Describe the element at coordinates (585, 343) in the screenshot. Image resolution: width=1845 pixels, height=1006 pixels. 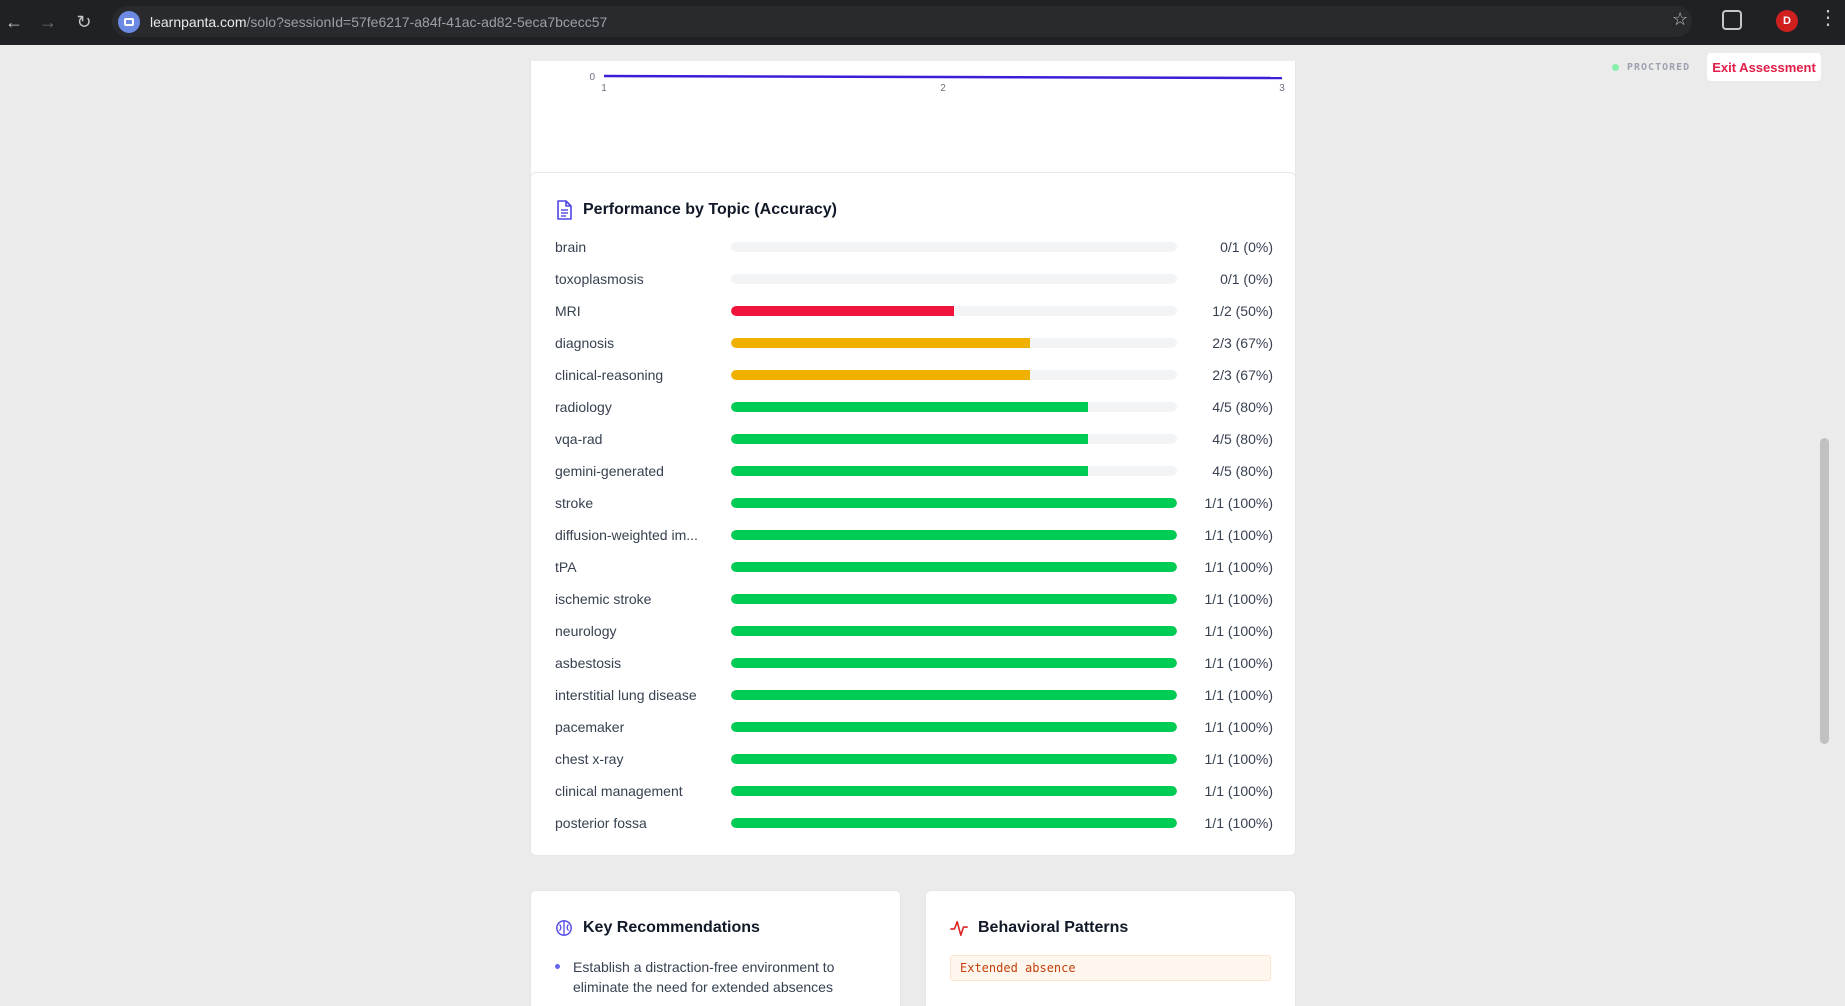
I see `topic-label: diagnosis` at that location.